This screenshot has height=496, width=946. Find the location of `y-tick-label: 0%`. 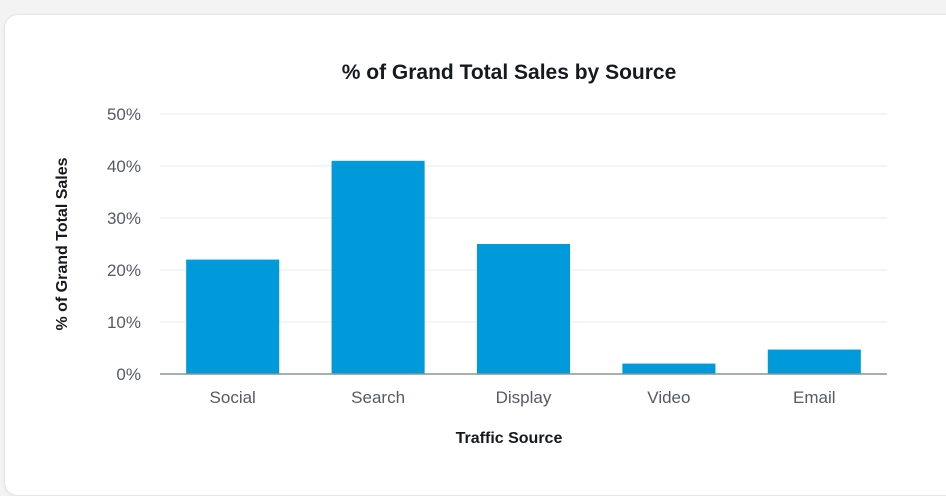

y-tick-label: 0% is located at coordinates (128, 374).